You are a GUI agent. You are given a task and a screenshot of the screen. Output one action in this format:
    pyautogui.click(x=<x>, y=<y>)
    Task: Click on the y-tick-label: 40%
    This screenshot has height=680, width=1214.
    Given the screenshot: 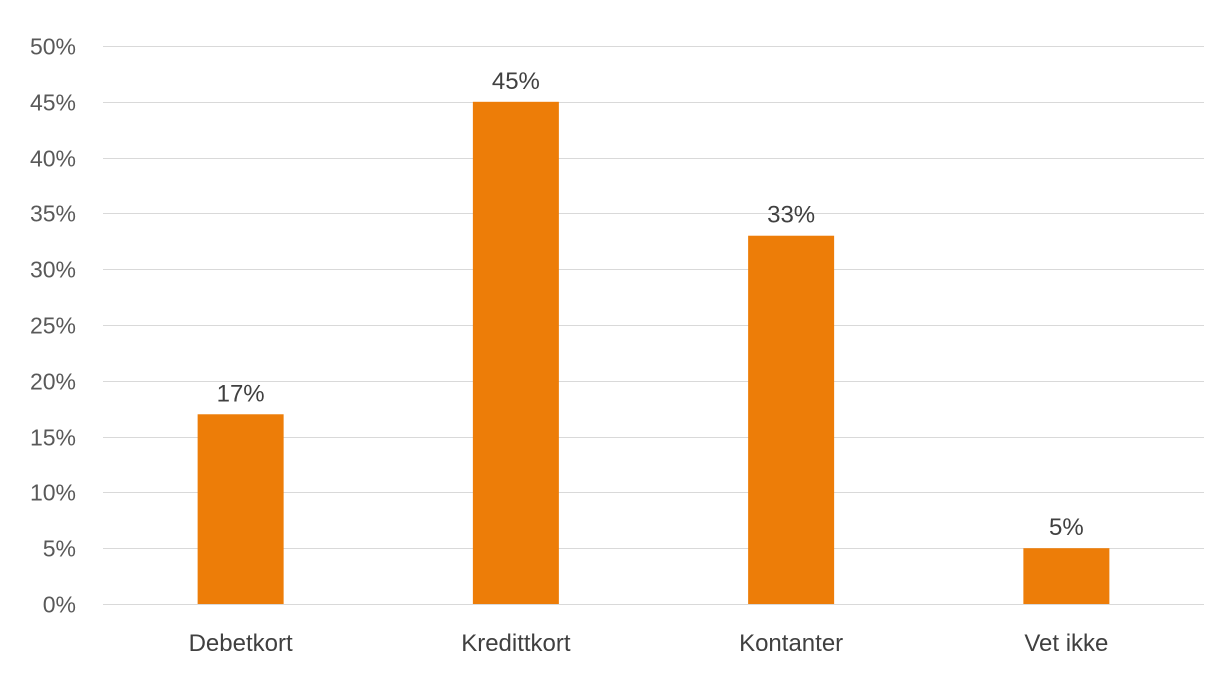 What is the action you would take?
    pyautogui.click(x=53, y=159)
    